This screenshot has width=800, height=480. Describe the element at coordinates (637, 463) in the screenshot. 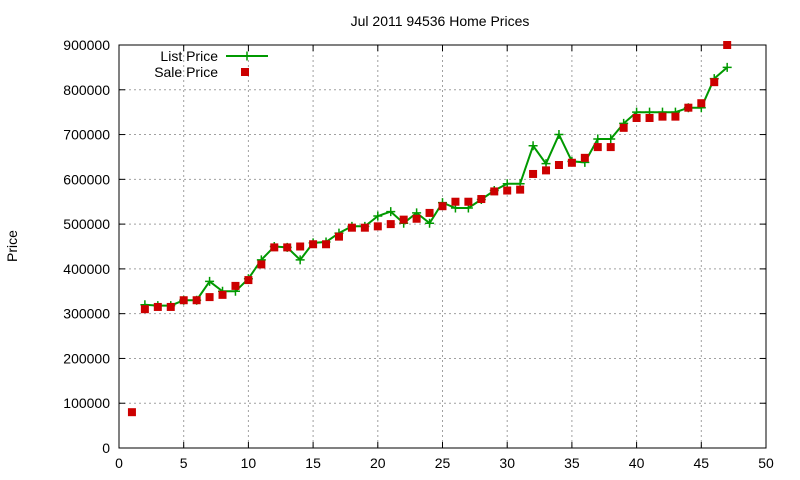

I see `x-tick-label: 40` at that location.